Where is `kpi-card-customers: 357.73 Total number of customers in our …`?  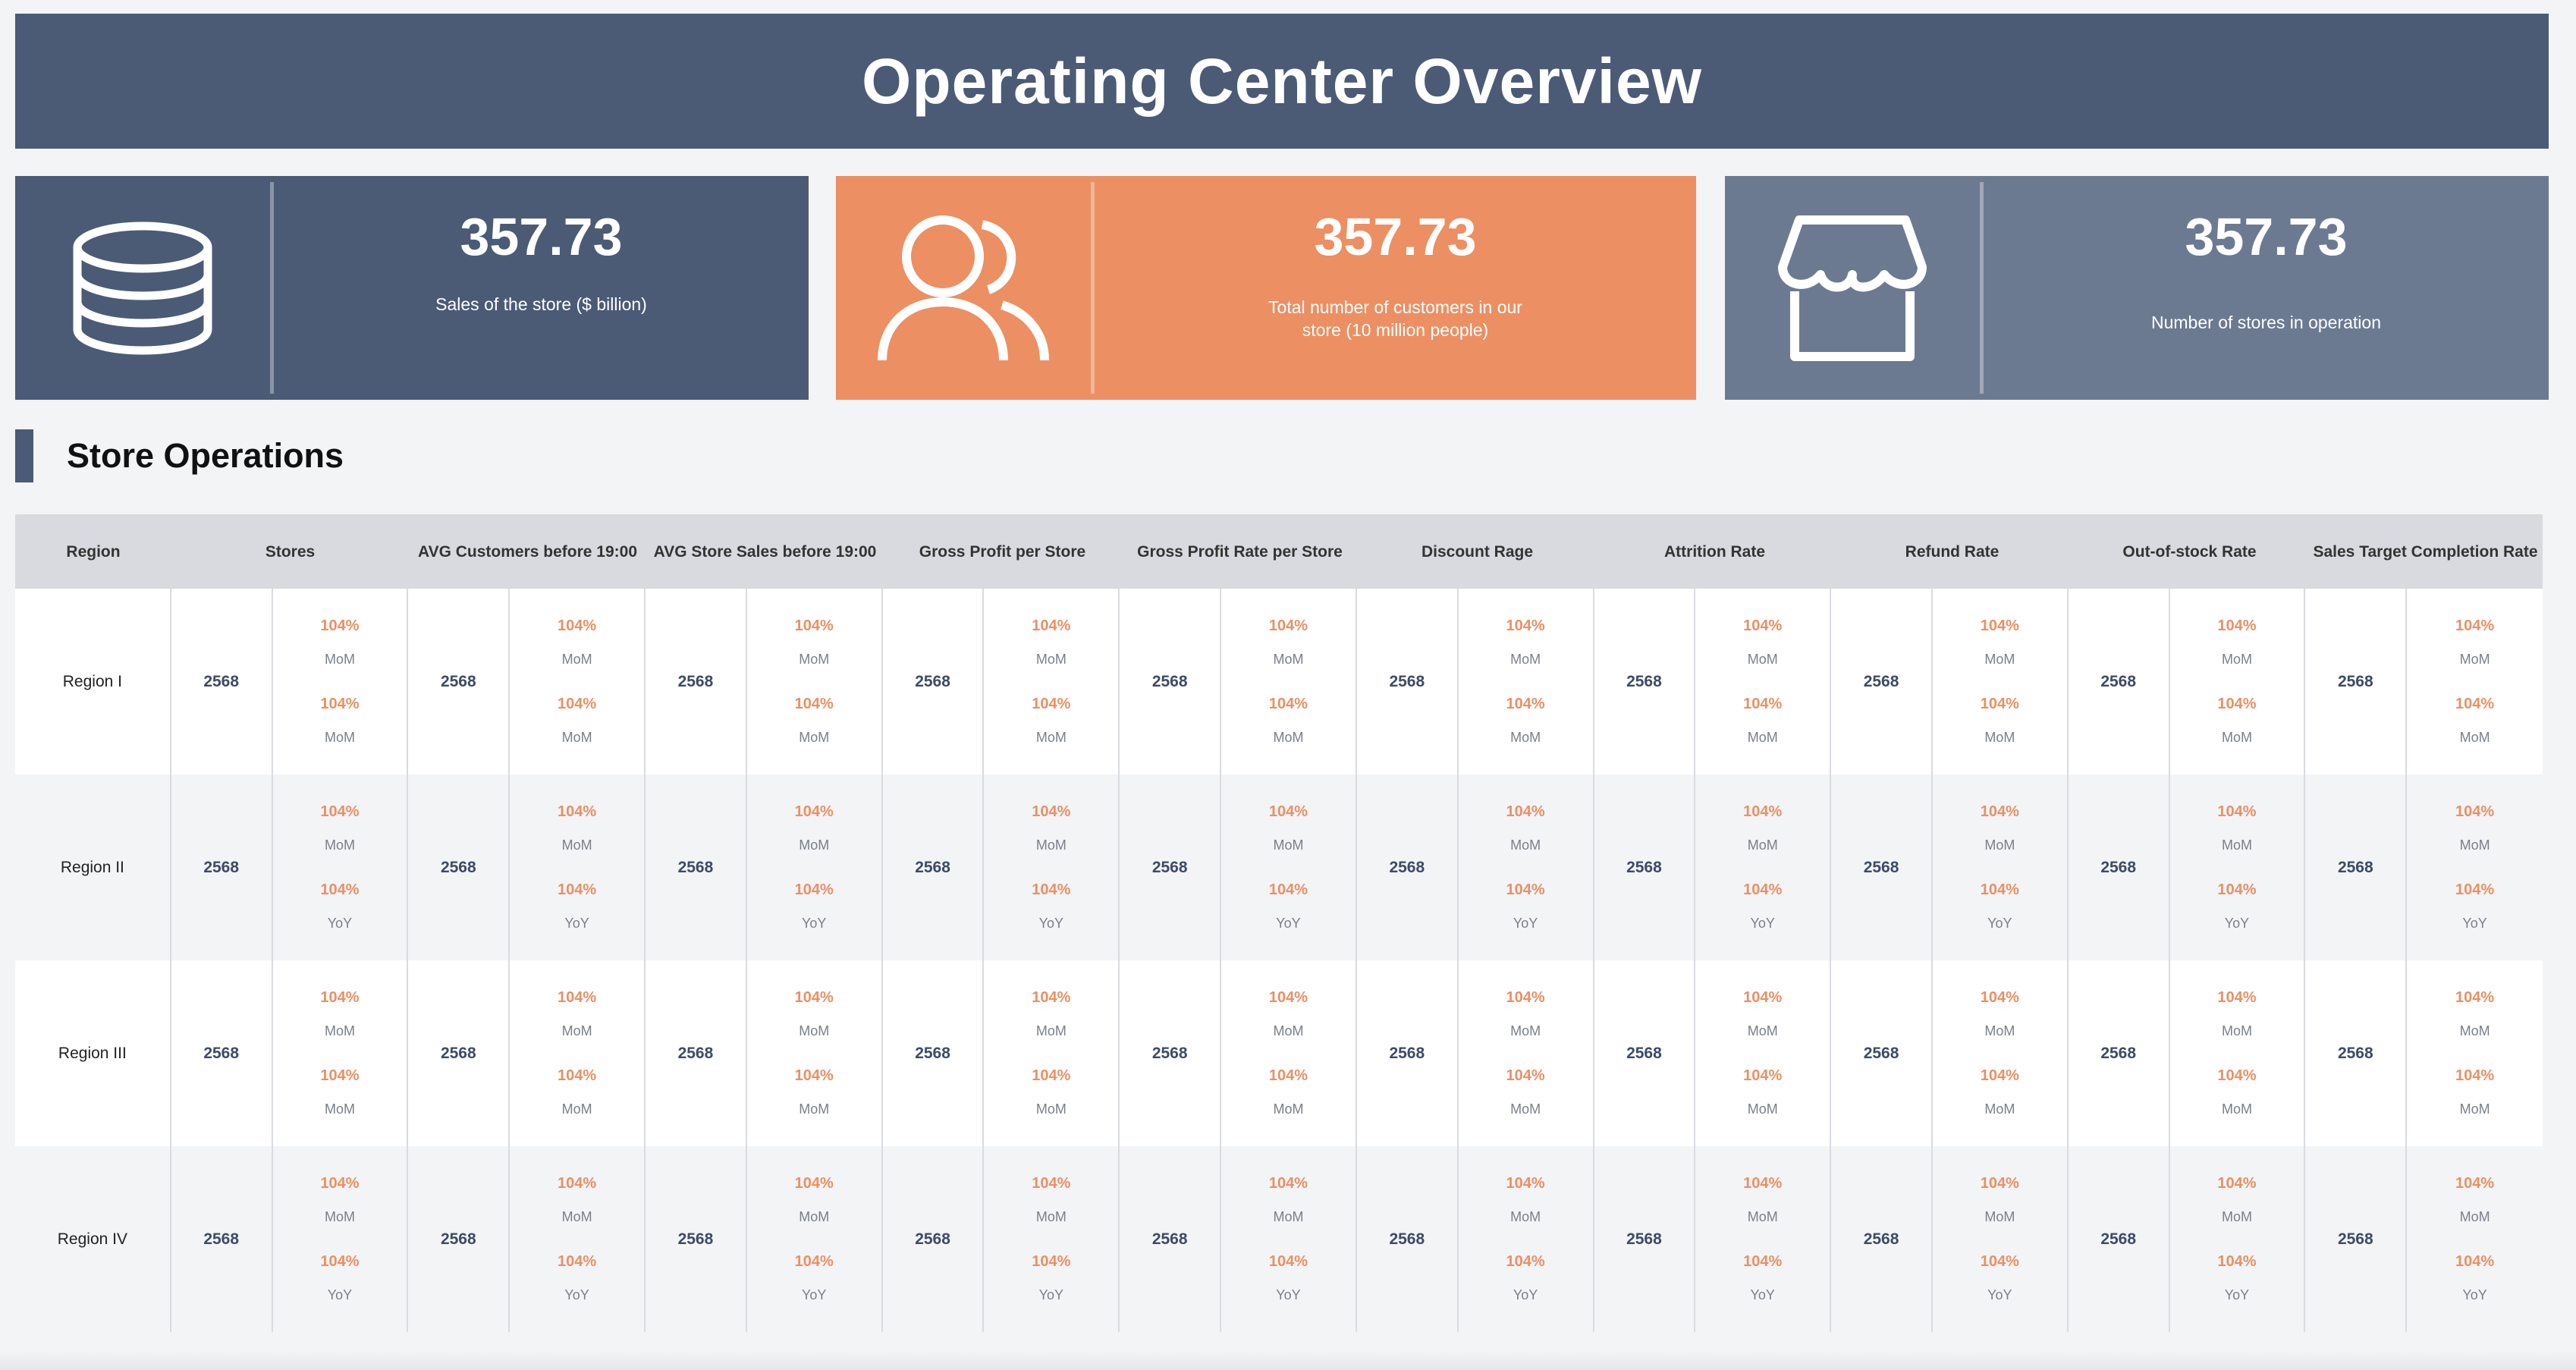
kpi-card-customers: 357.73 Total number of customers in our … is located at coordinates (1266, 288).